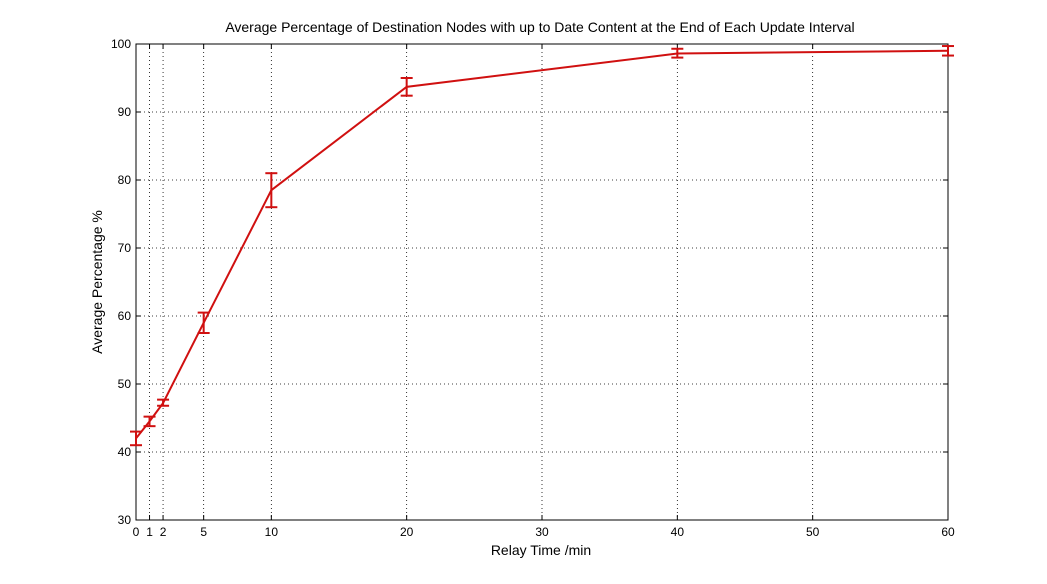 The width and height of the screenshot is (1047, 584). I want to click on x-tick-label: 30, so click(542, 532).